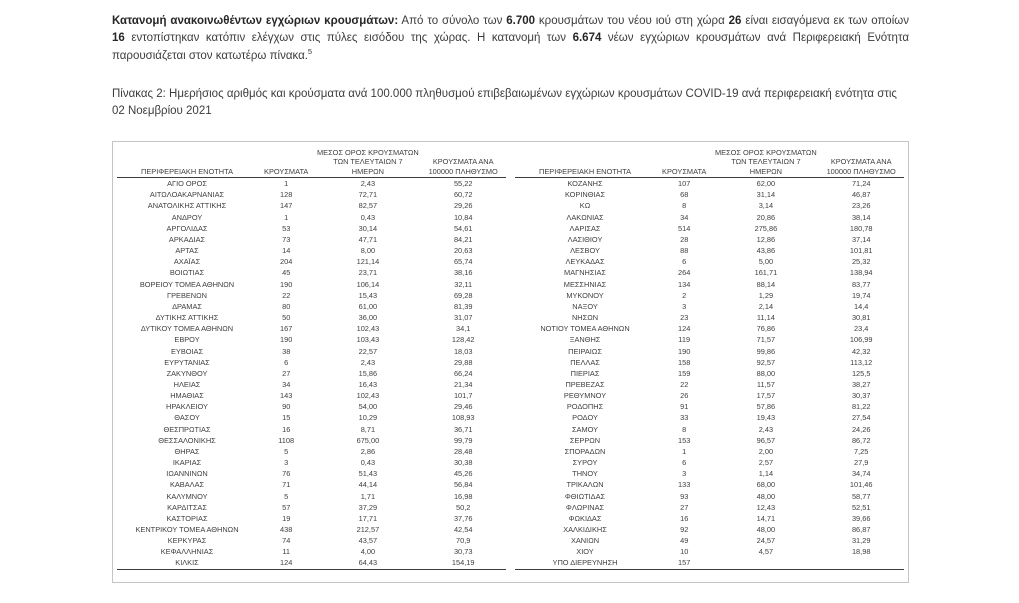 Image resolution: width=1019 pixels, height=603 pixels. I want to click on table-cell: ΘΗΡΑΣ, so click(187, 451).